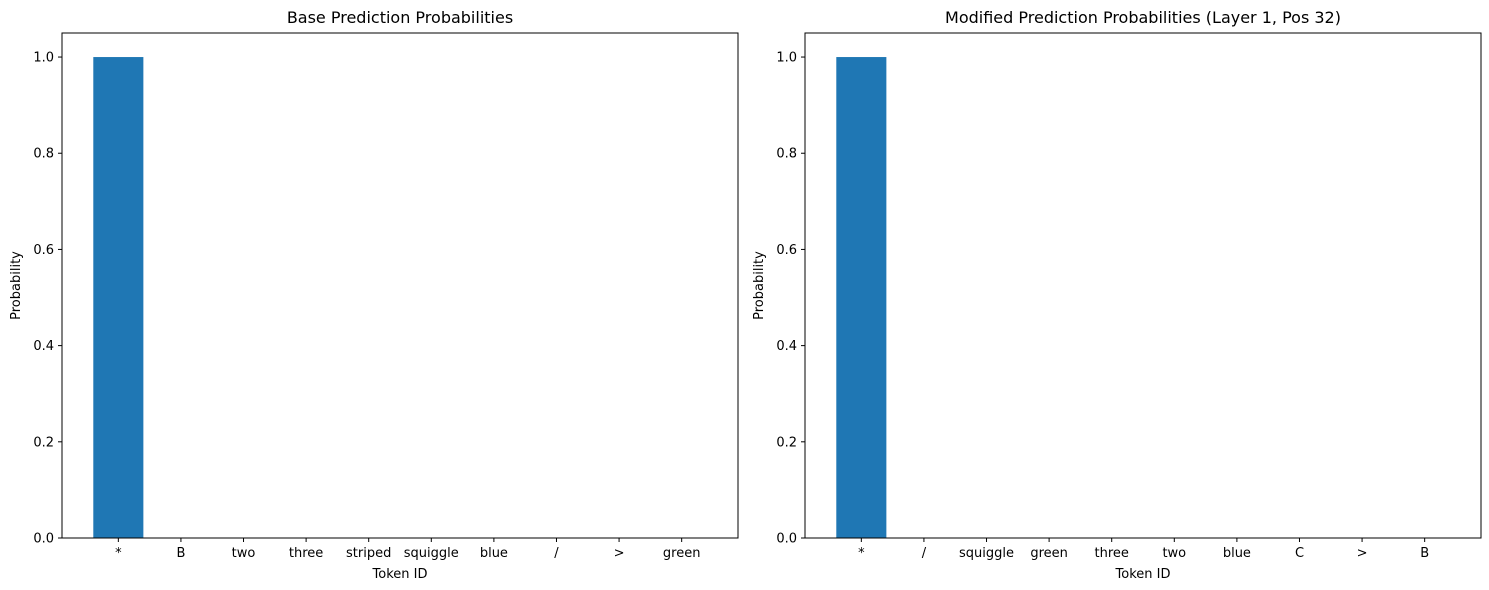  What do you see at coordinates (368, 553) in the screenshot?
I see `x-tick-label: striped` at bounding box center [368, 553].